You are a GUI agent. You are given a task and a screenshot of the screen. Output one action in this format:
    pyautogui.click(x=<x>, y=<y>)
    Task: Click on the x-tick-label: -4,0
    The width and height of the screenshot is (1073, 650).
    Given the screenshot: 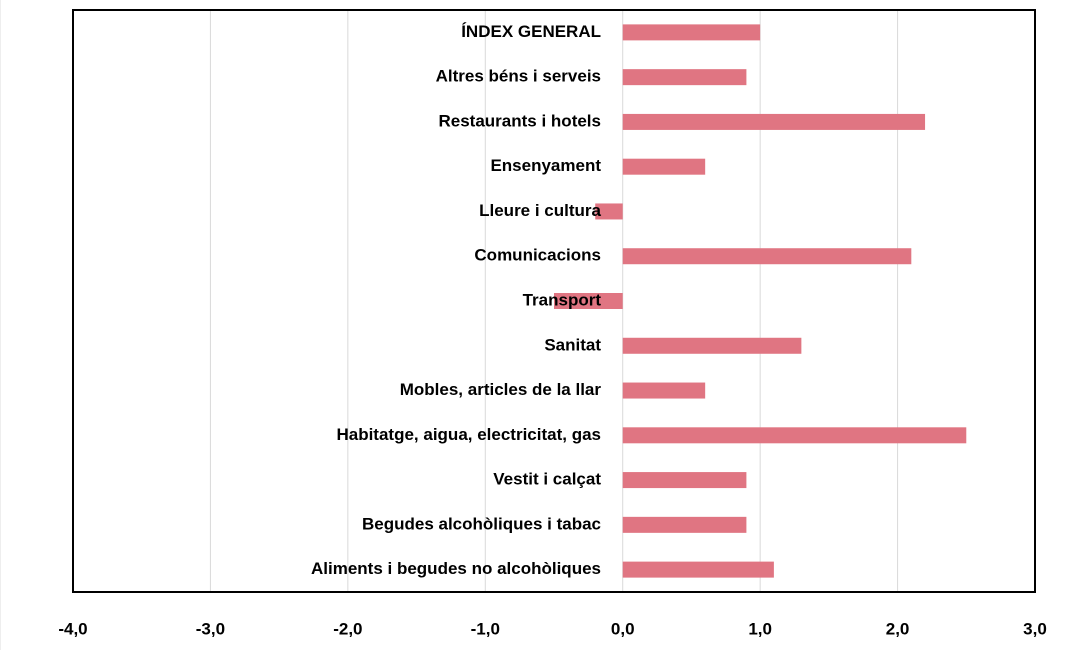 What is the action you would take?
    pyautogui.click(x=72, y=628)
    